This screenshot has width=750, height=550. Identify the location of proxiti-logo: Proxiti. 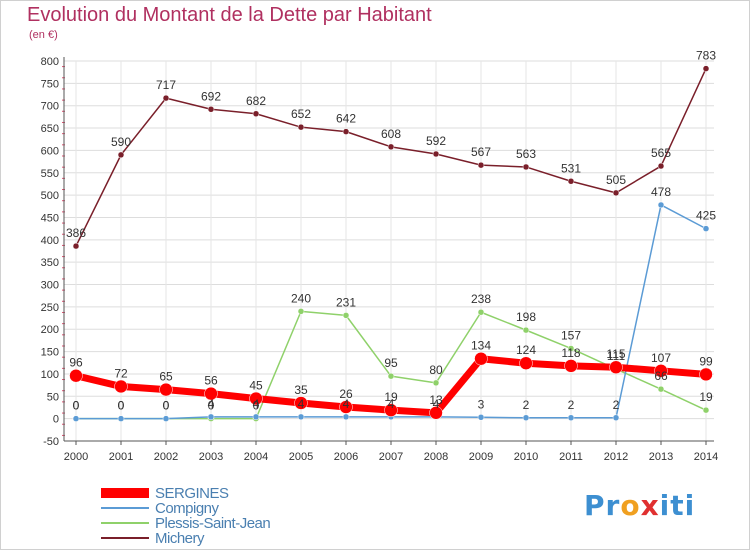
(639, 505).